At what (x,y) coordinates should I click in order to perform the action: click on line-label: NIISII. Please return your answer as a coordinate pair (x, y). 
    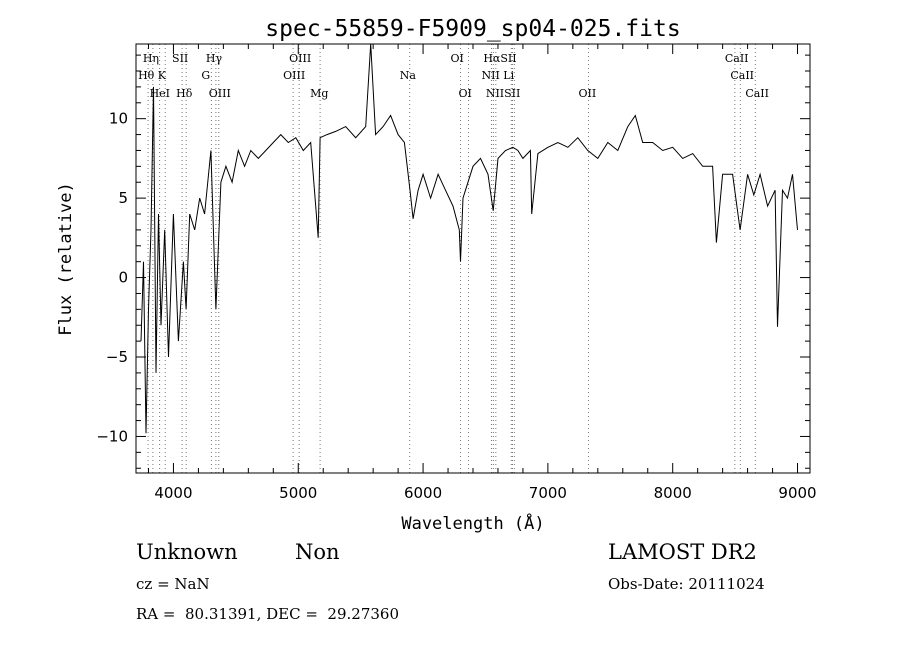
    Looking at the image, I should click on (503, 93).